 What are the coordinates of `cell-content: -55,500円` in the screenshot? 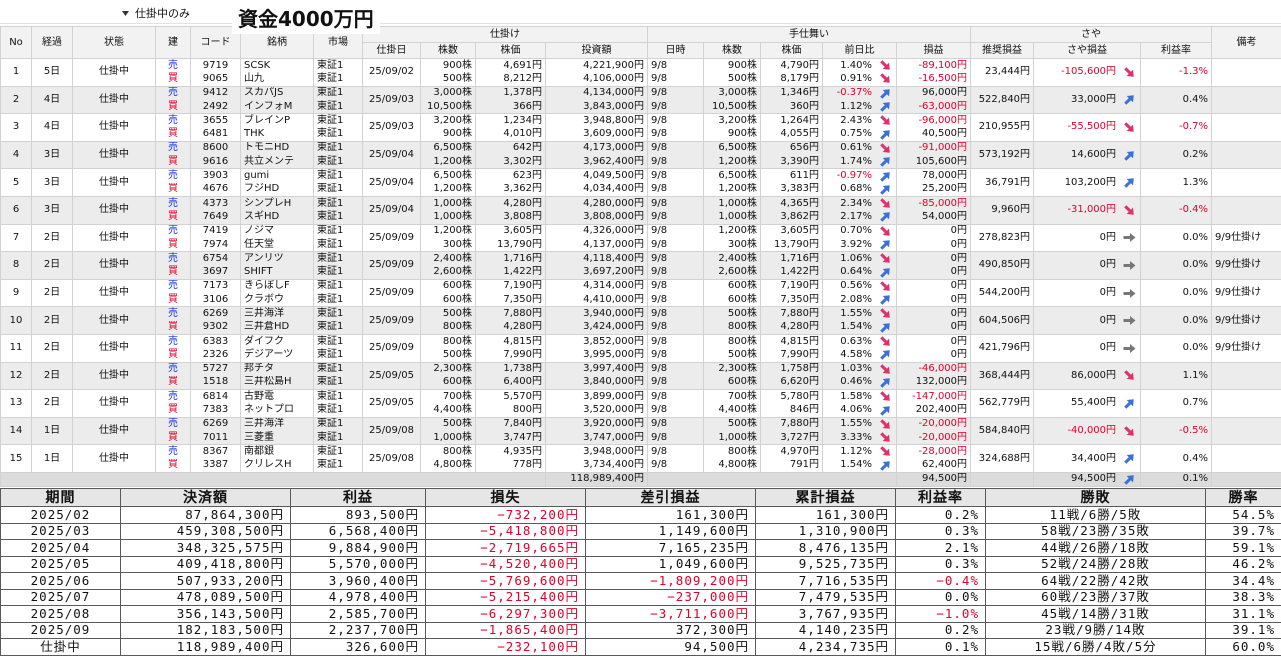 It's located at (1087, 127).